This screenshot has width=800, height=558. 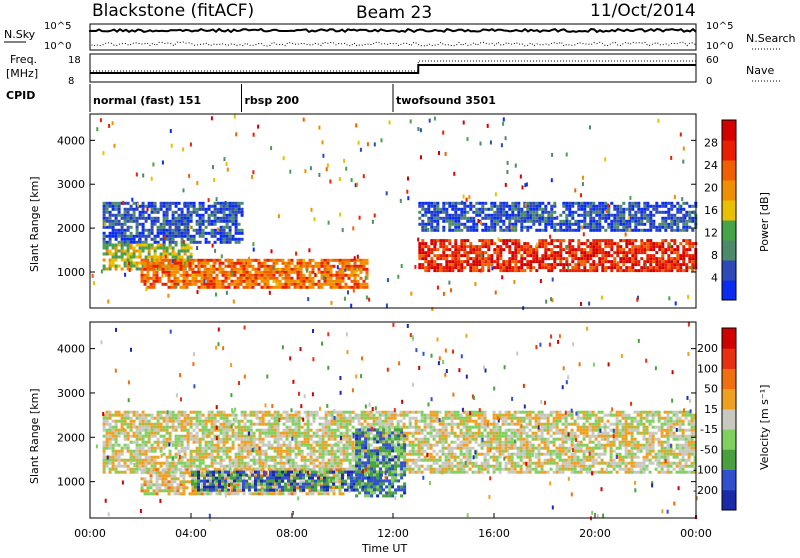 What do you see at coordinates (22, 73) in the screenshot?
I see `freq-unit-label: [MHz]` at bounding box center [22, 73].